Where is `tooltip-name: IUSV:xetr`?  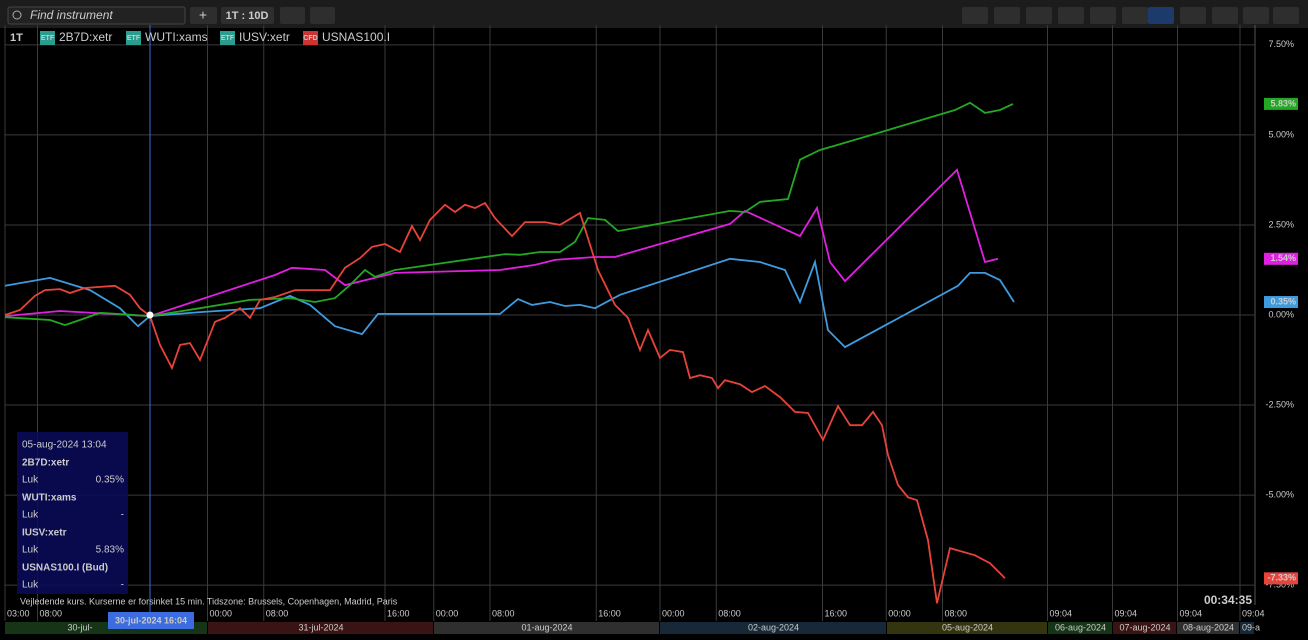 tooltip-name: IUSV:xetr is located at coordinates (44, 533).